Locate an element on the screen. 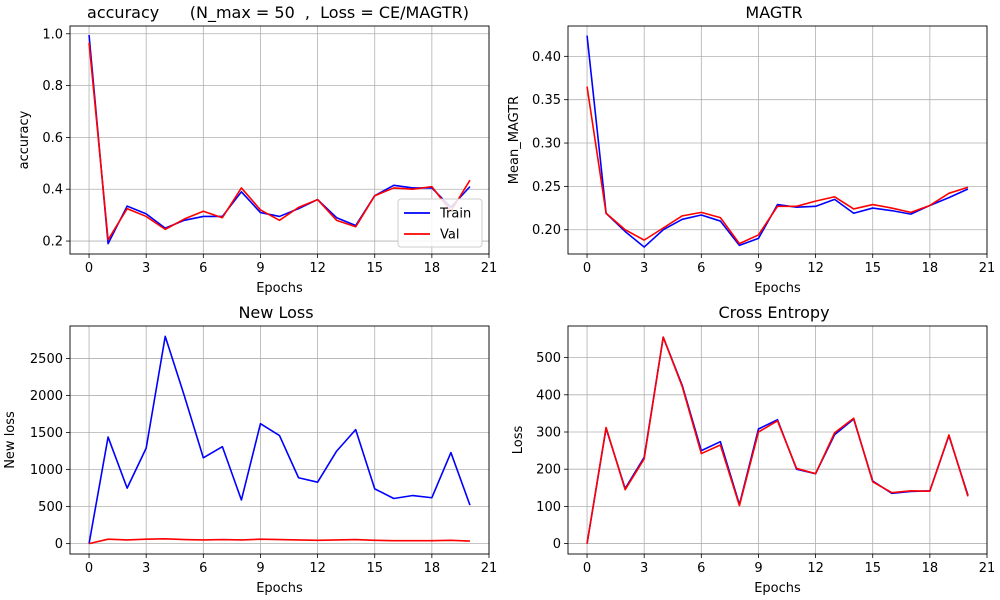 This screenshot has width=1000, height=600. y-tick-label: 2000 is located at coordinates (46, 396).